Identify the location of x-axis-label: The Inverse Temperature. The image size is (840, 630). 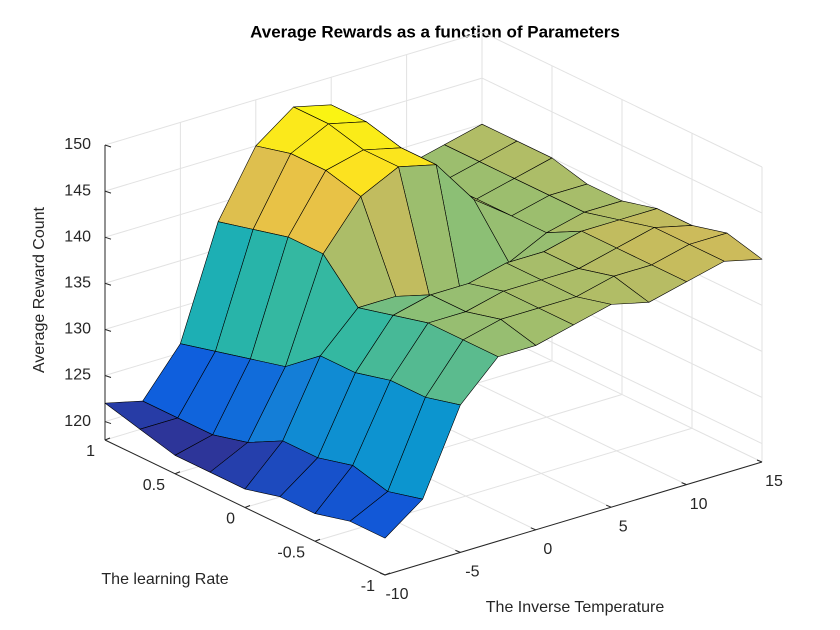
(575, 607).